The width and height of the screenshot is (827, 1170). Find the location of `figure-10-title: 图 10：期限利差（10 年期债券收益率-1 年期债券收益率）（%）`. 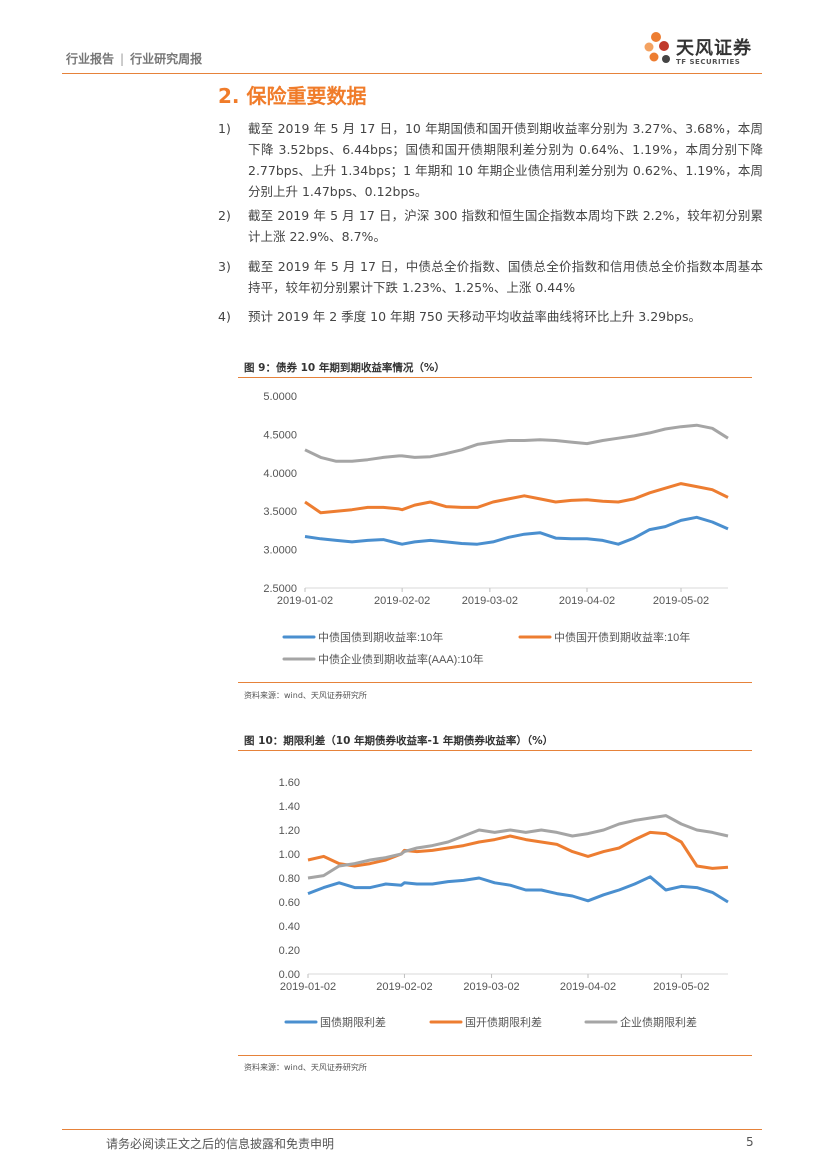

figure-10-title: 图 10：期限利差（10 年期债券收益率-1 年期债券收益率）（%） is located at coordinates (399, 741).